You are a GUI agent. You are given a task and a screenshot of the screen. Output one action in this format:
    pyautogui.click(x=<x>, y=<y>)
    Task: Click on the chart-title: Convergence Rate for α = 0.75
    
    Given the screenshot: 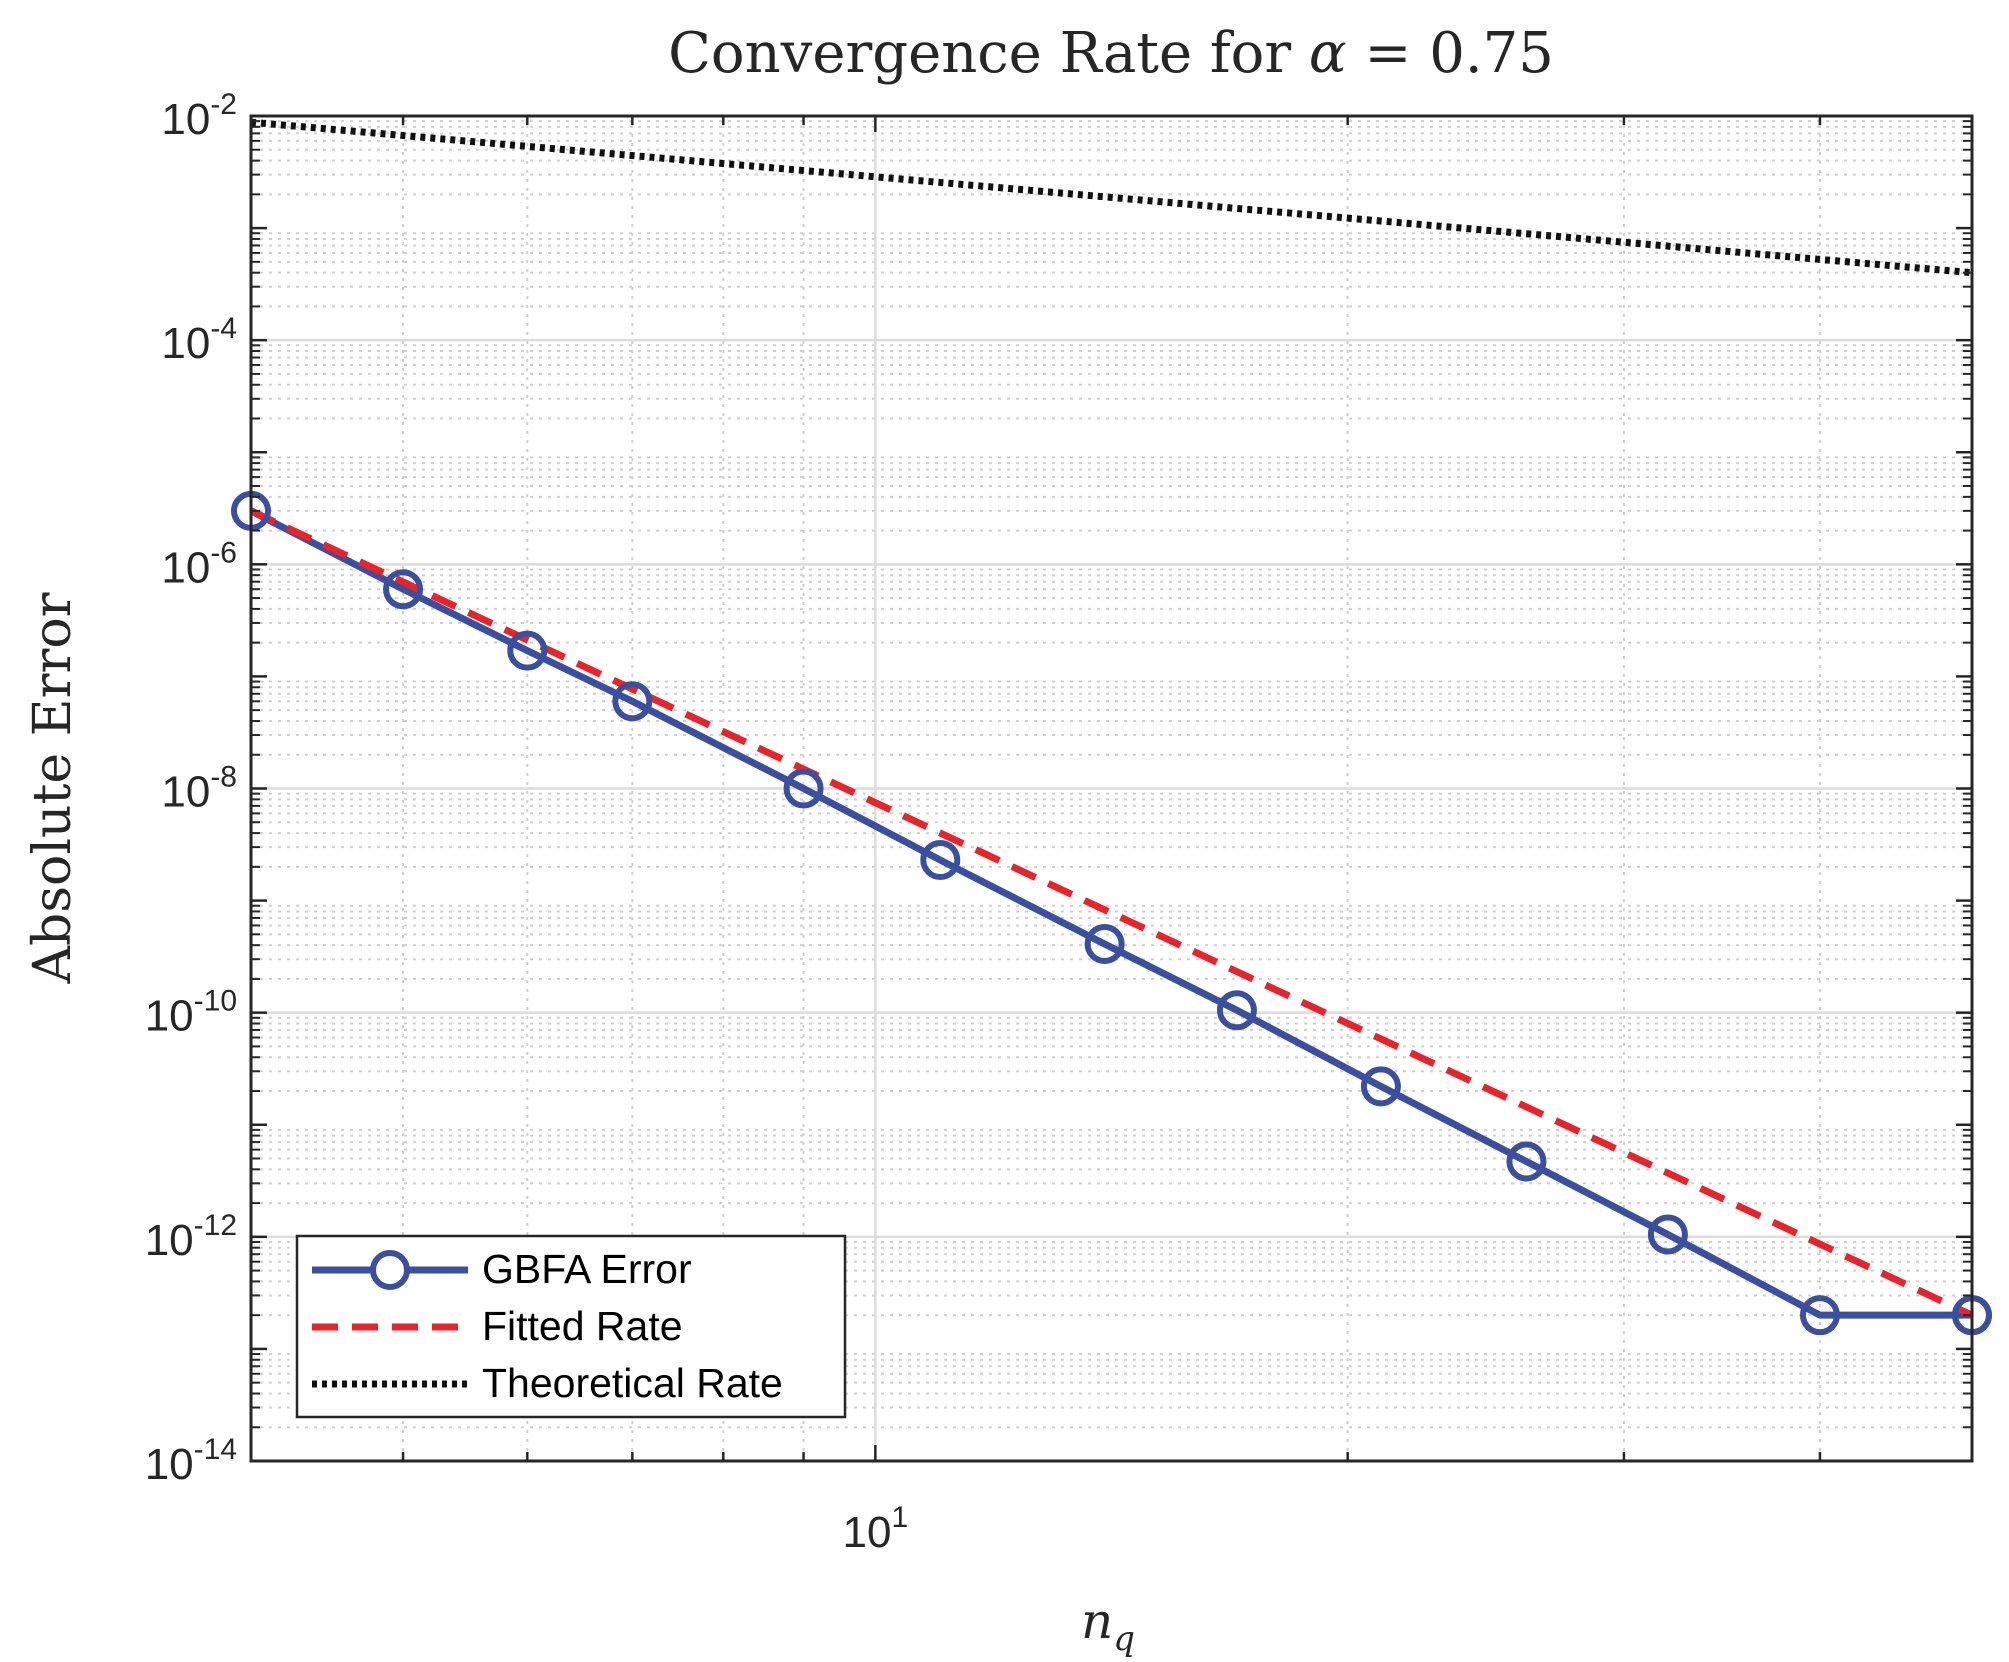 What is the action you would take?
    pyautogui.click(x=1111, y=53)
    